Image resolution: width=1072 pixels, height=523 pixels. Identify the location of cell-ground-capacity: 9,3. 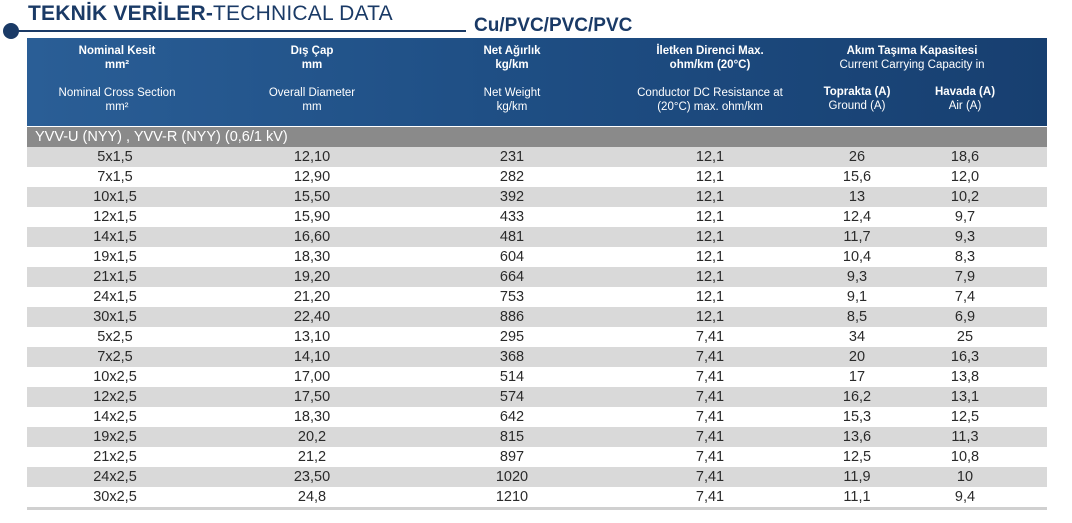
(857, 277).